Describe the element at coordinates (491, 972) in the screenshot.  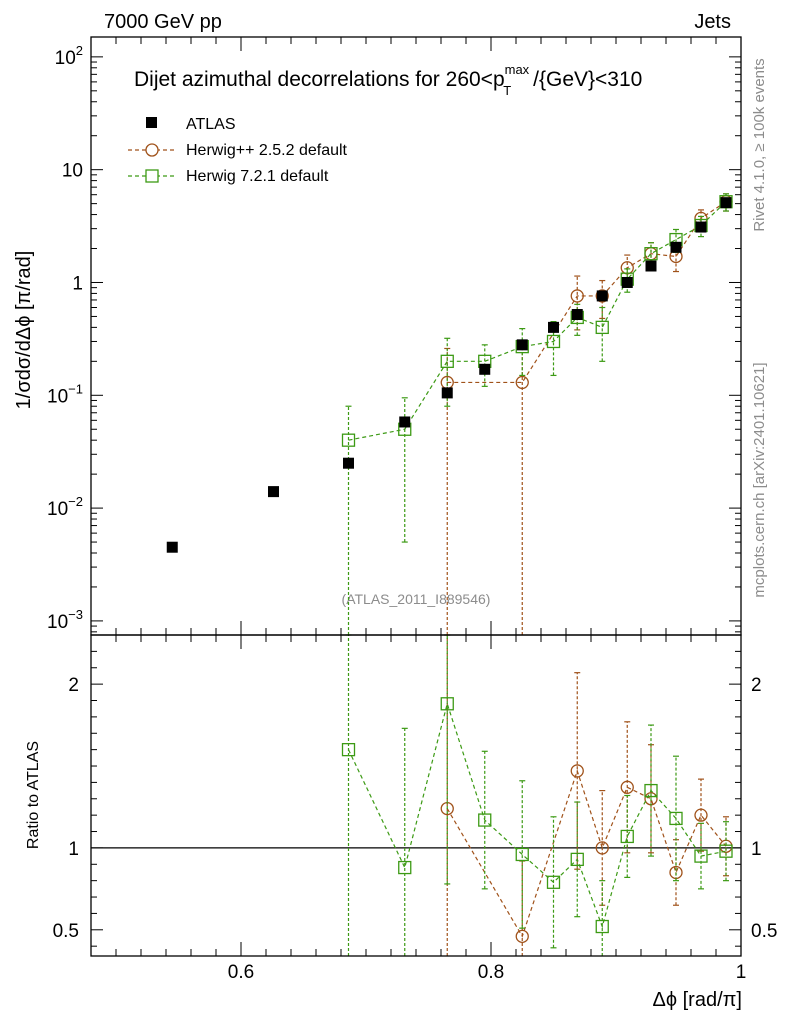
I see `x-tick-label: 0.8` at that location.